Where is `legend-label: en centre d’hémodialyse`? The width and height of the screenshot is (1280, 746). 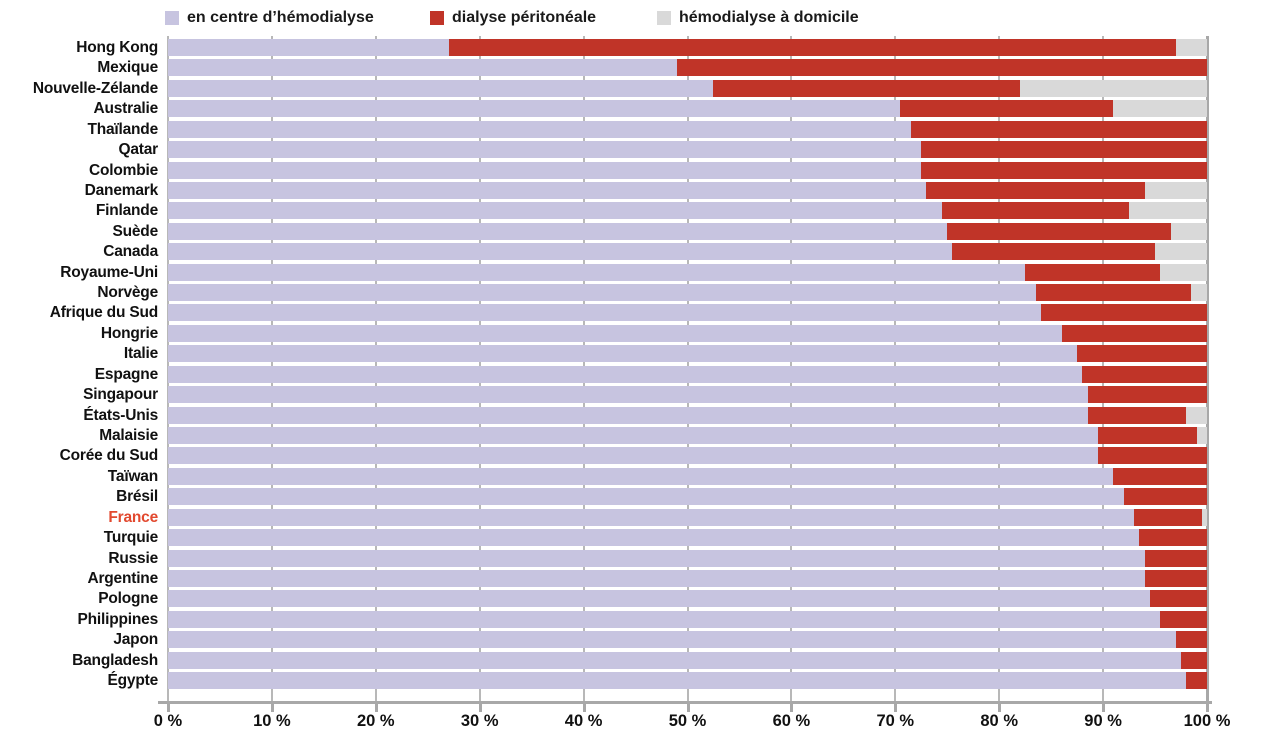 legend-label: en centre d’hémodialyse is located at coordinates (280, 17).